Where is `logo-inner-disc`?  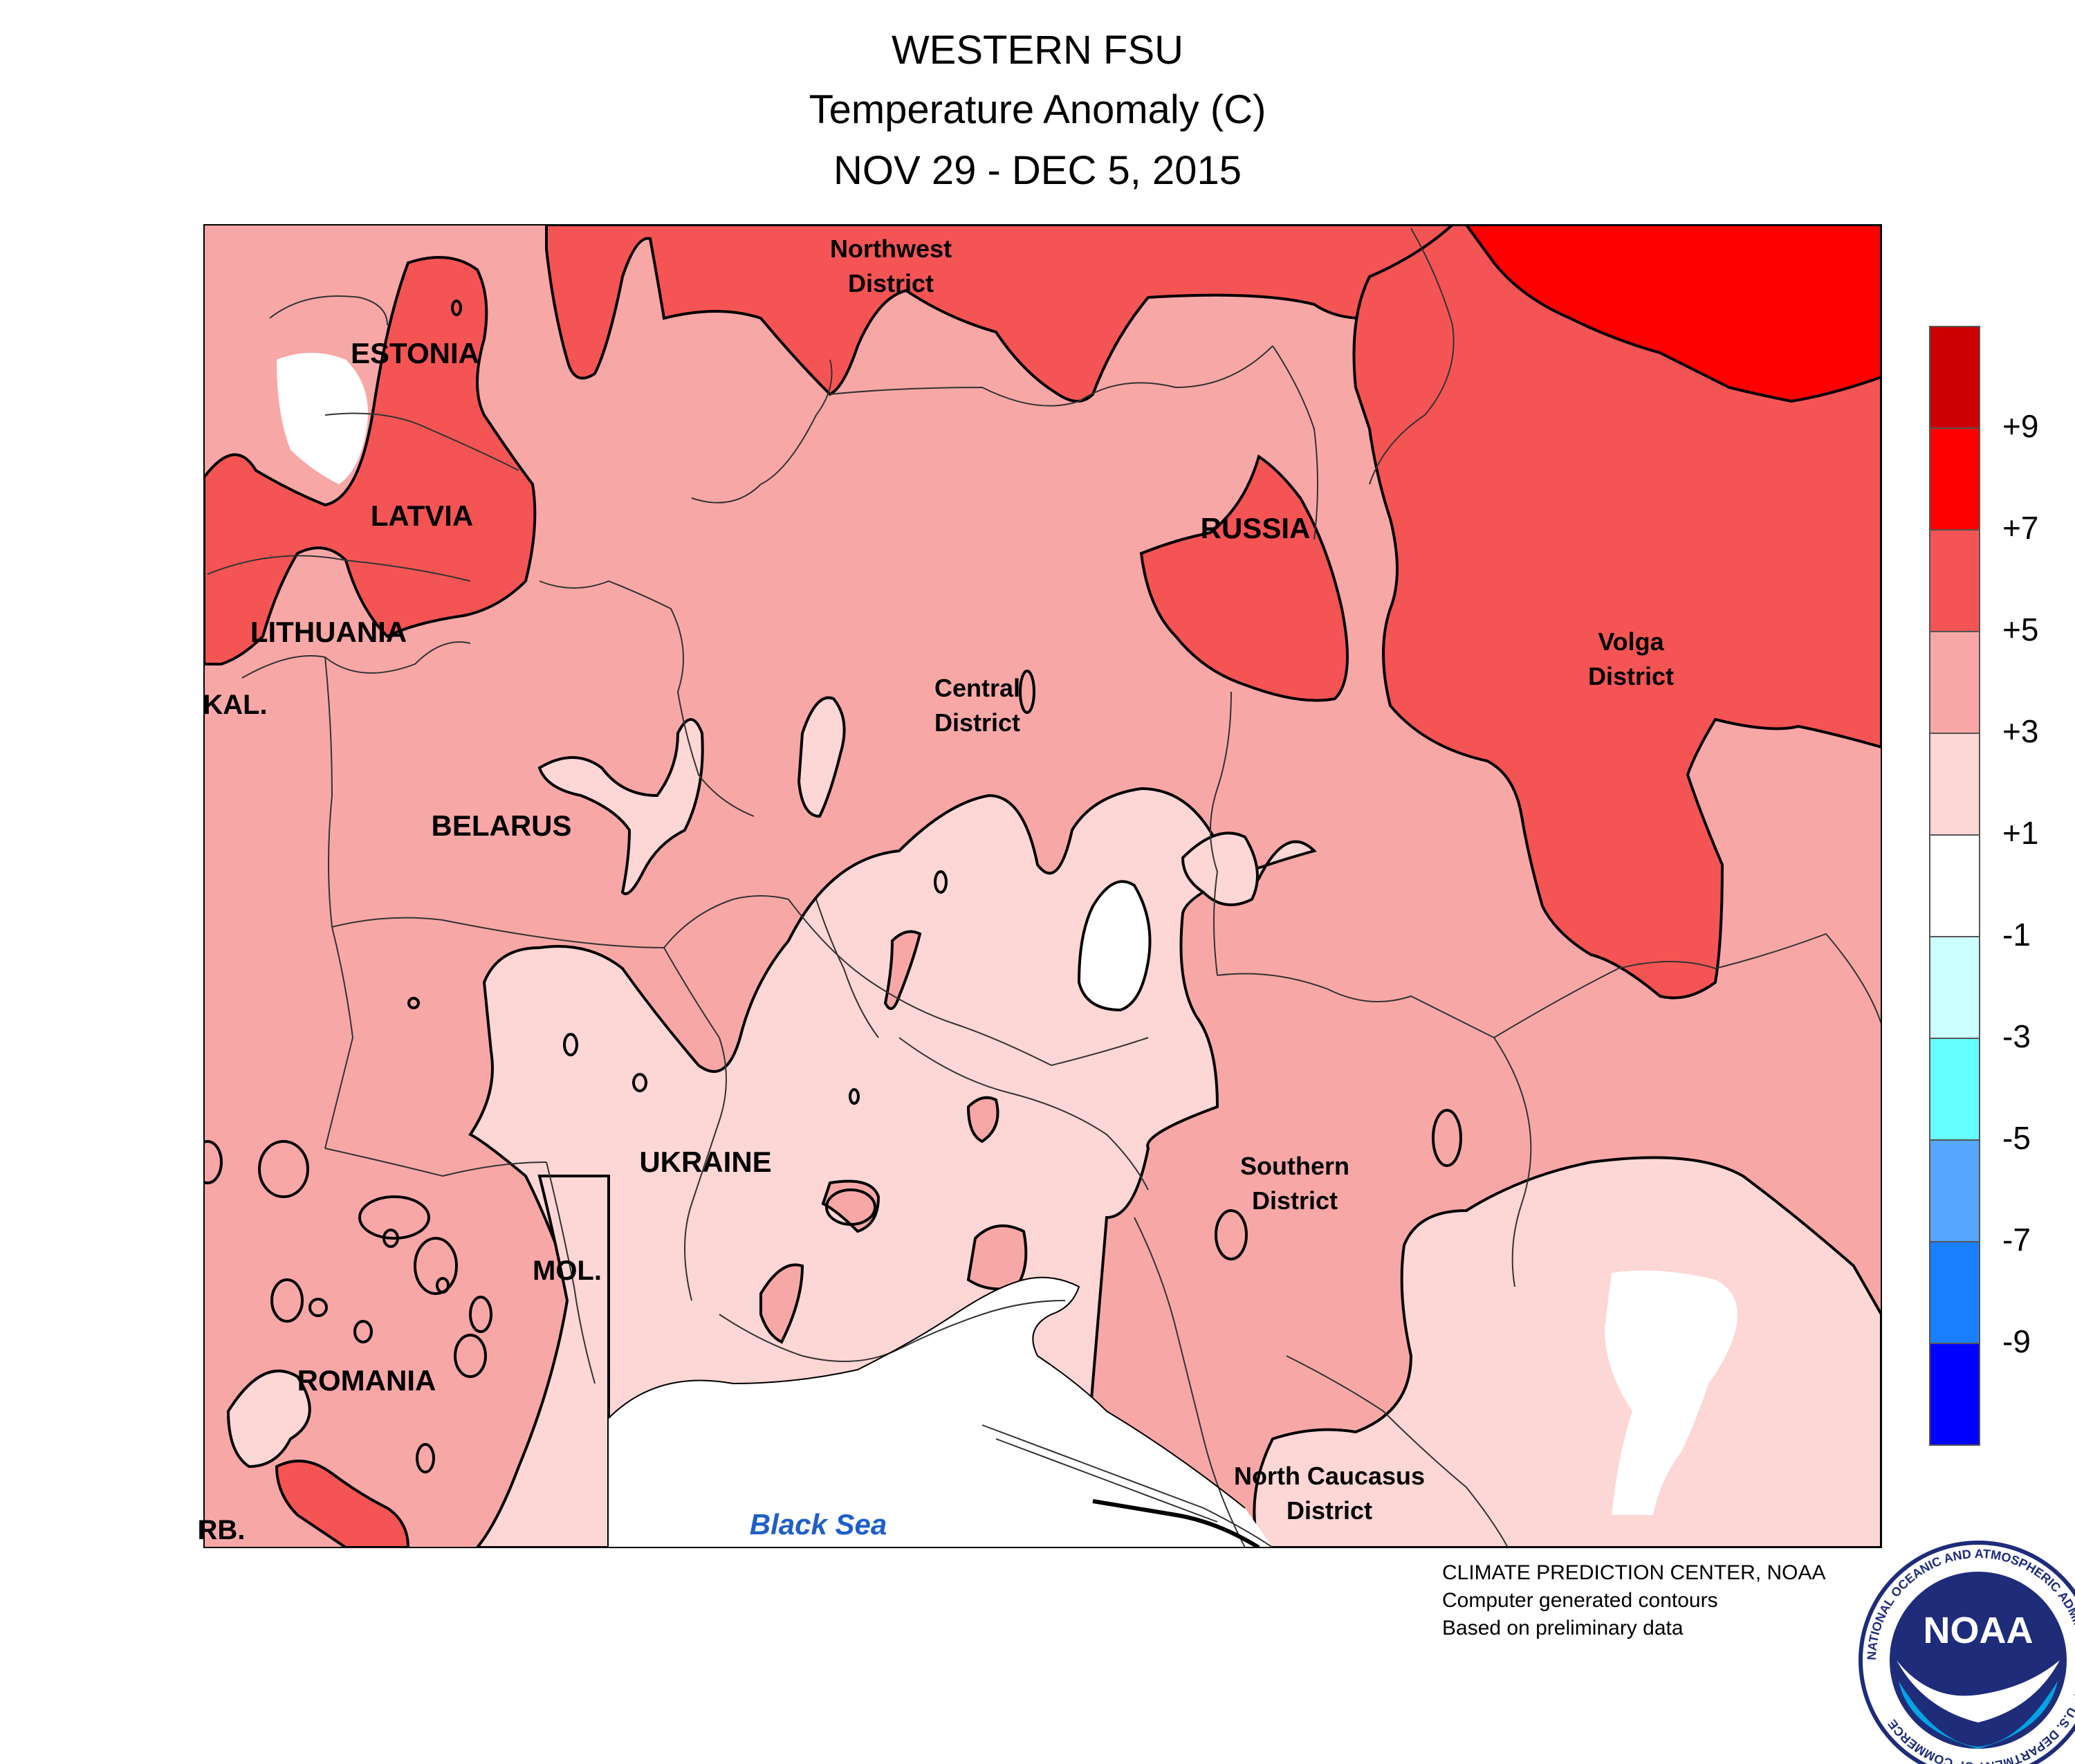
logo-inner-disc is located at coordinates (1978, 1660).